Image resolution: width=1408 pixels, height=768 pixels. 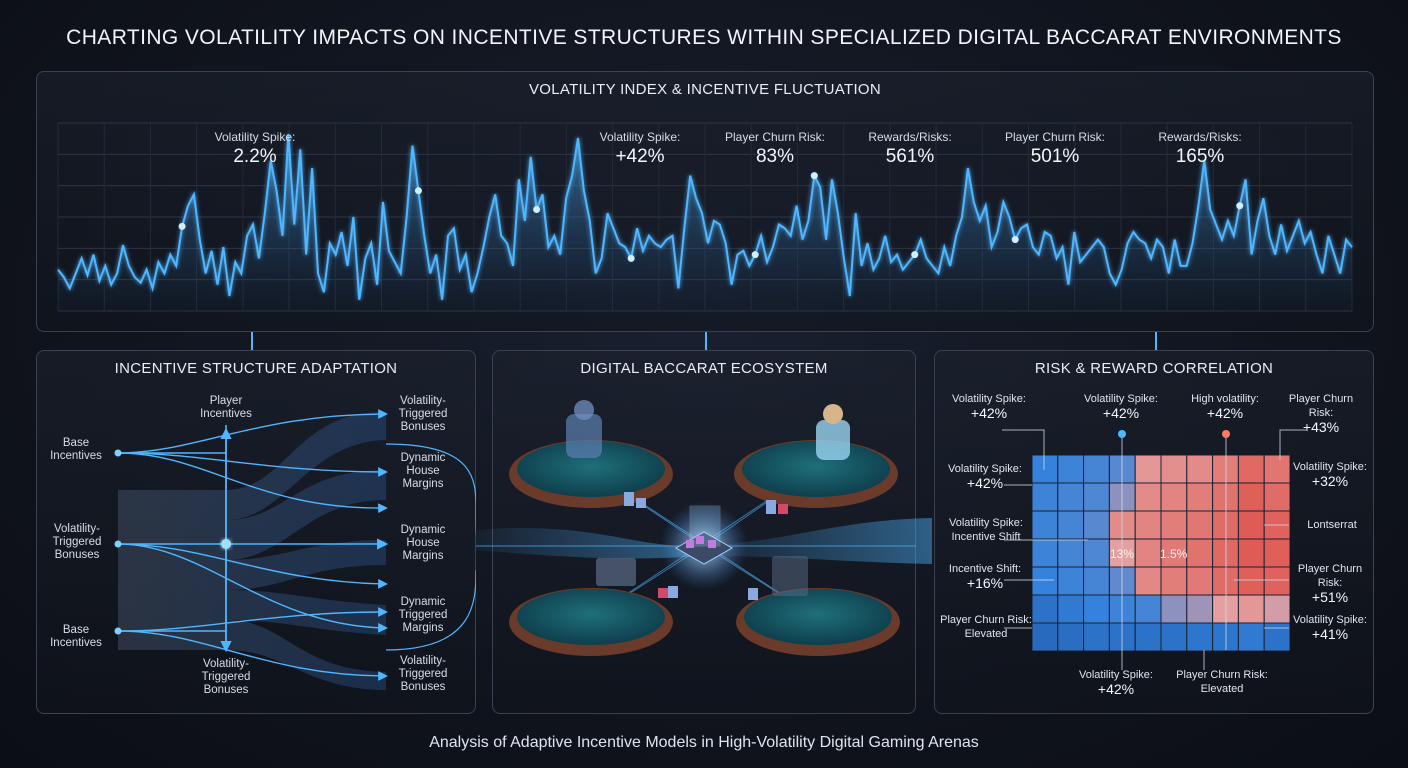 What do you see at coordinates (226, 677) in the screenshot?
I see `axis-label-volatility-triggered: Volatility-Triggered Bonuses` at bounding box center [226, 677].